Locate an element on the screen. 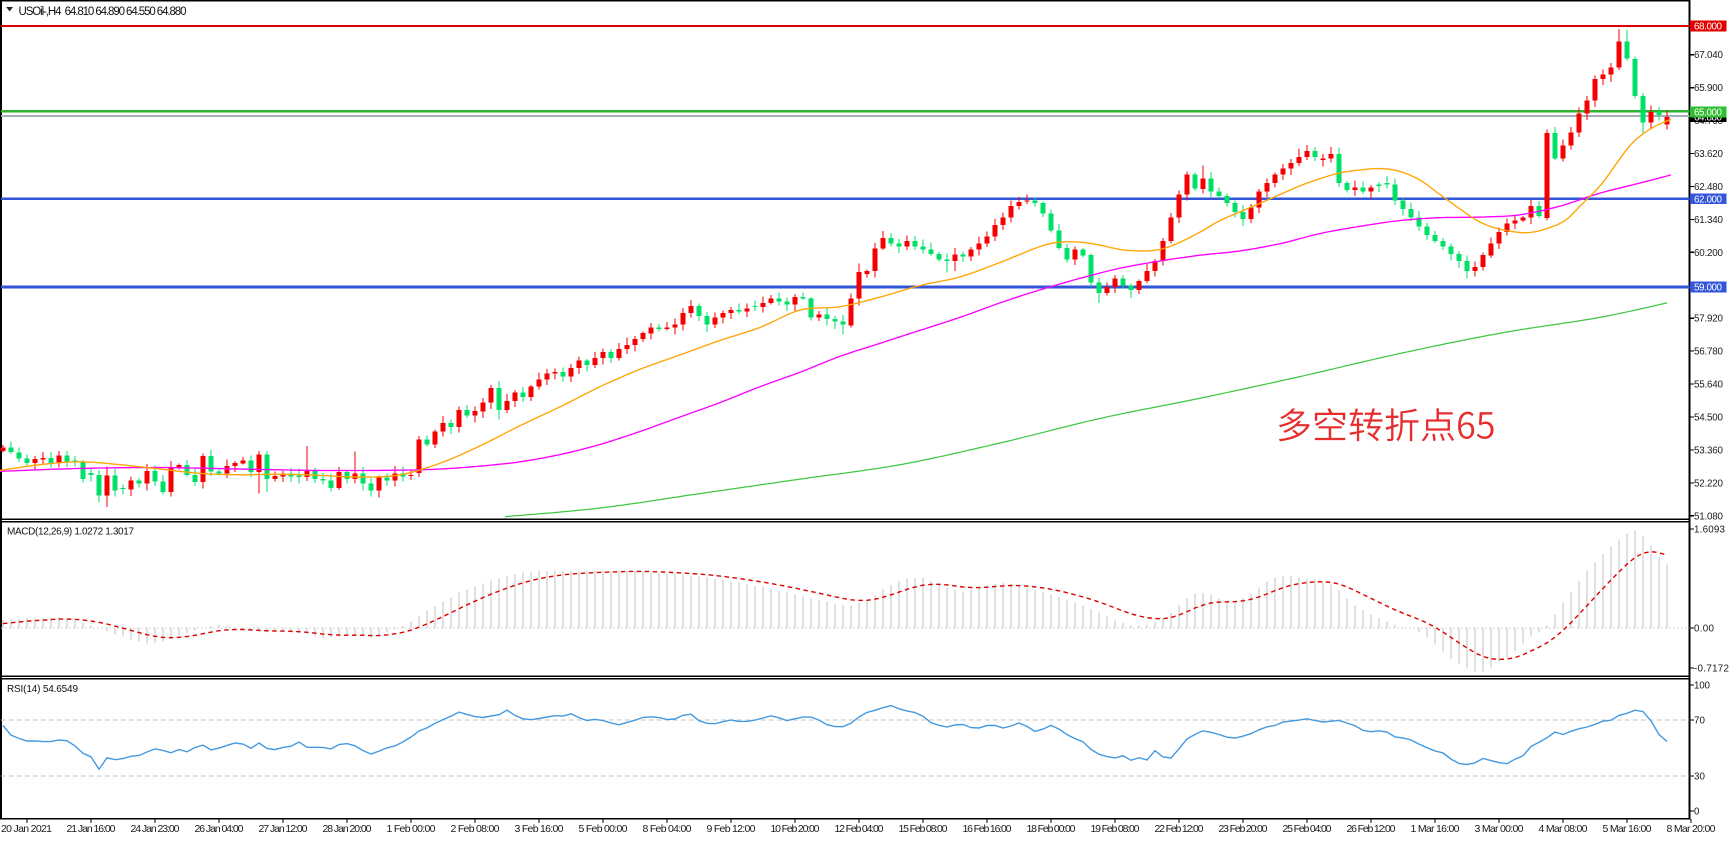  svg-text: 26 Feb 12:00 is located at coordinates (1371, 829).